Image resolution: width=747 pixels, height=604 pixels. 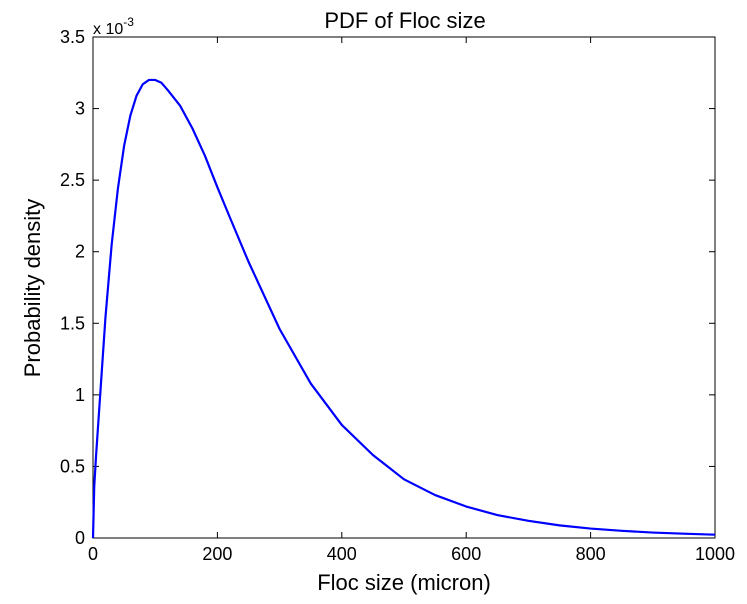 What do you see at coordinates (72, 180) in the screenshot?
I see `y-tick-label: 2.5` at bounding box center [72, 180].